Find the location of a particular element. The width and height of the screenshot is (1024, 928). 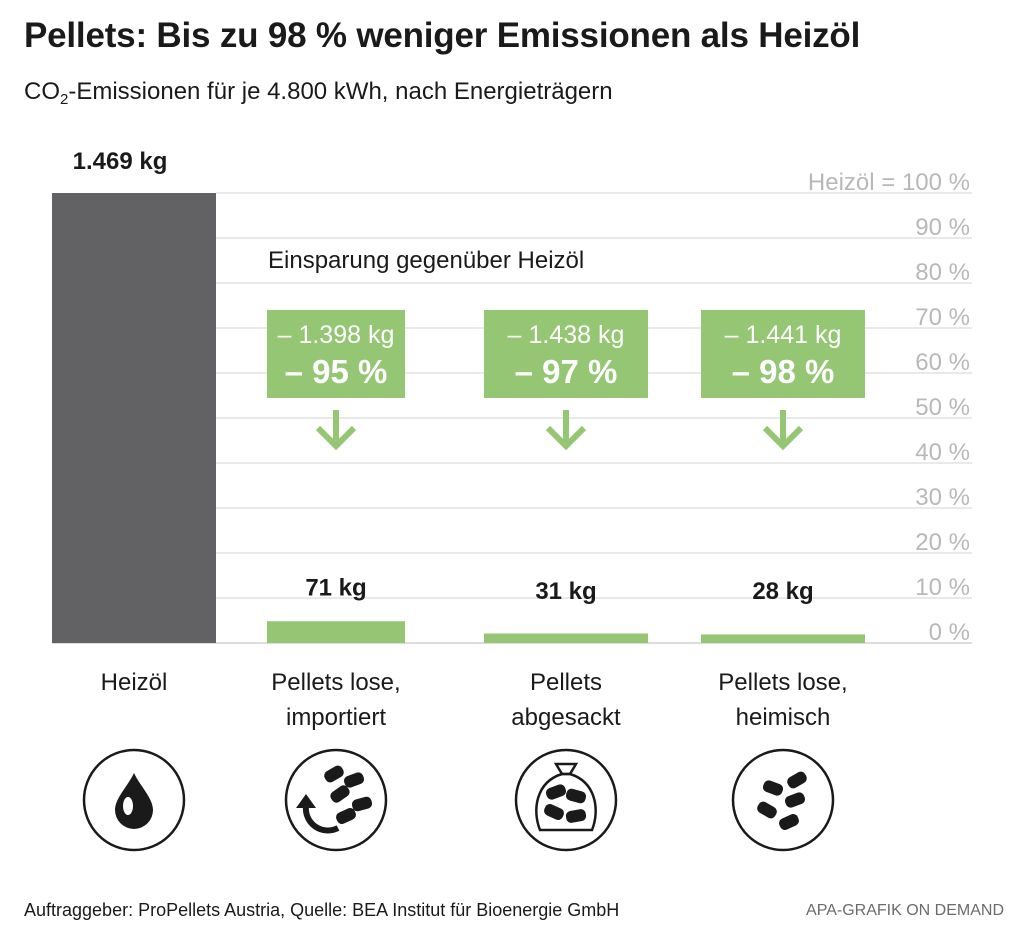

pellet-bag-icon is located at coordinates (566, 800).